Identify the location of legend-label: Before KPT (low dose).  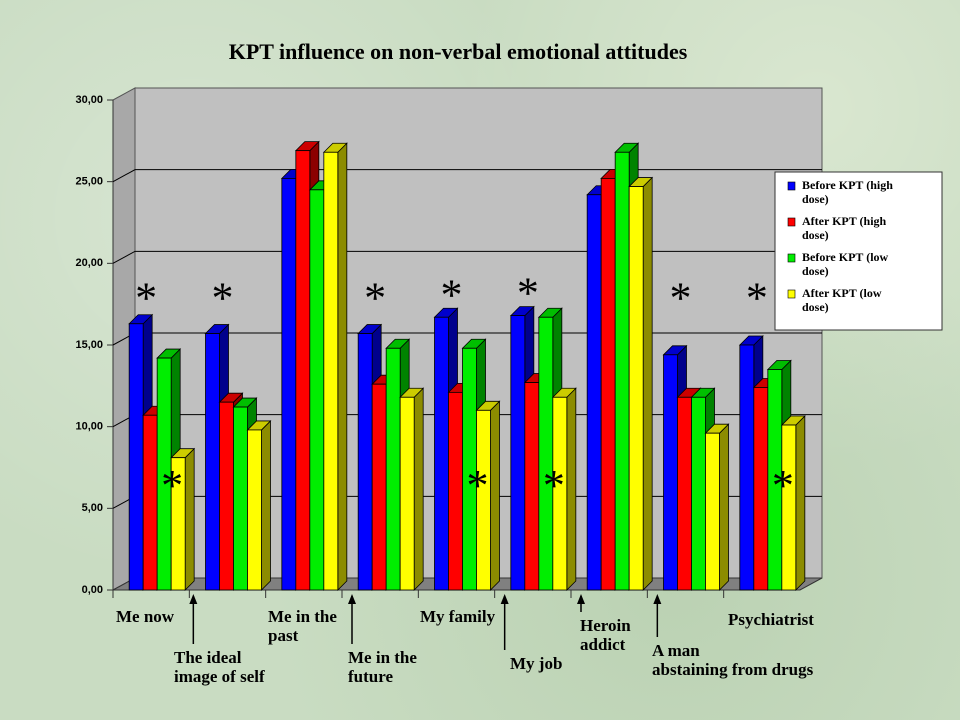
(845, 264).